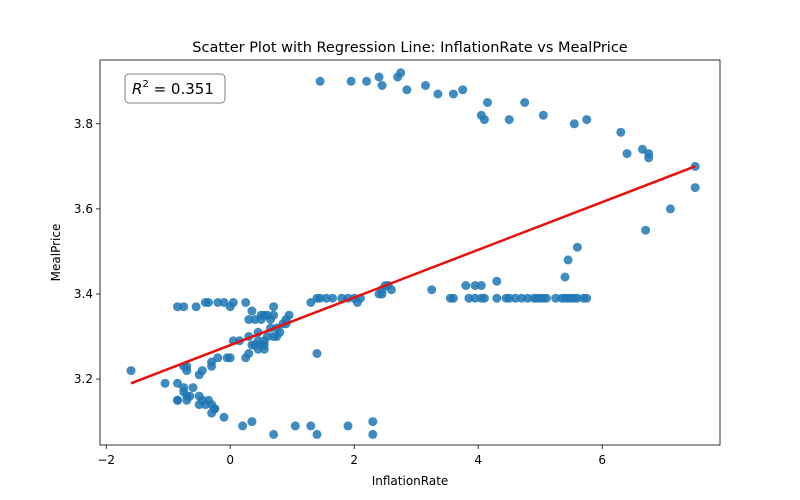  Describe the element at coordinates (137, 89) in the screenshot. I see `annotation-r: R` at that location.